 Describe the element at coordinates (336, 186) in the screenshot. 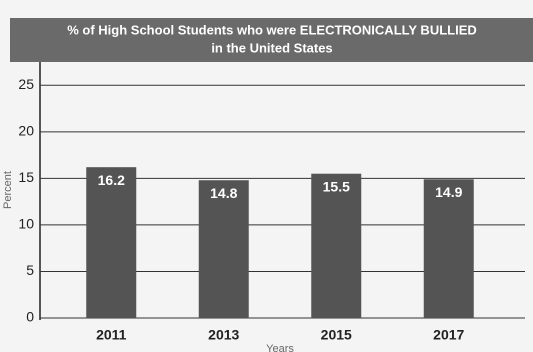

I see `value-label: 15.5` at that location.